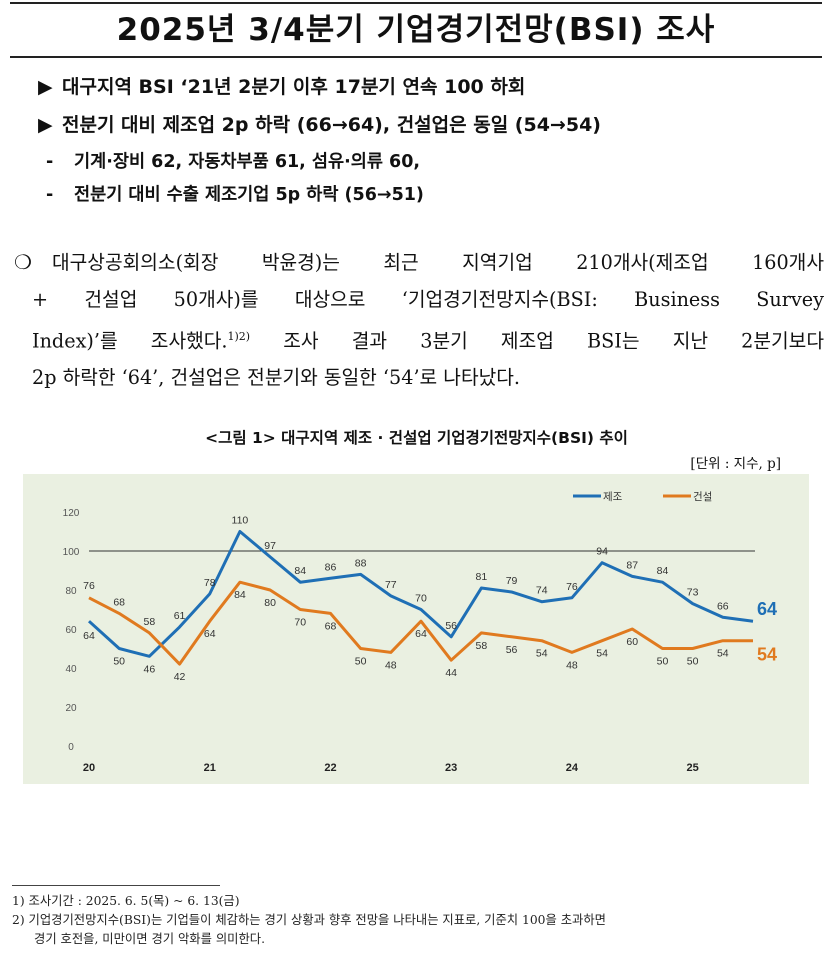 This screenshot has height=962, width=833. What do you see at coordinates (180, 677) in the screenshot?
I see `data-label-construction: 42` at bounding box center [180, 677].